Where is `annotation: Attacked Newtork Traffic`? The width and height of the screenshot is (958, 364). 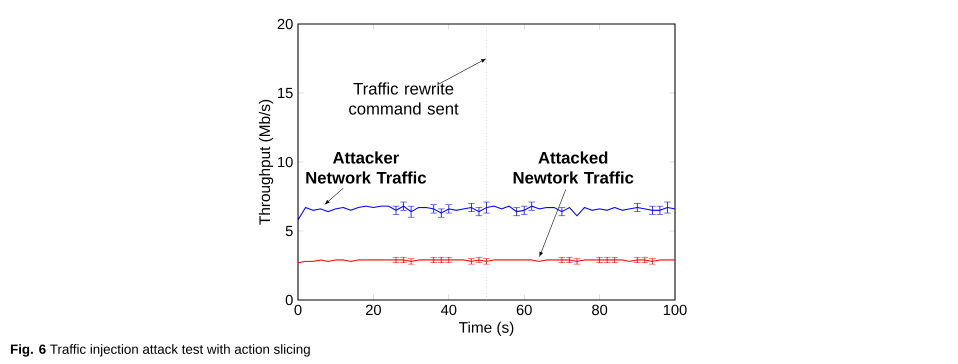
annotation: Attacked Newtork Traffic is located at coordinates (574, 167).